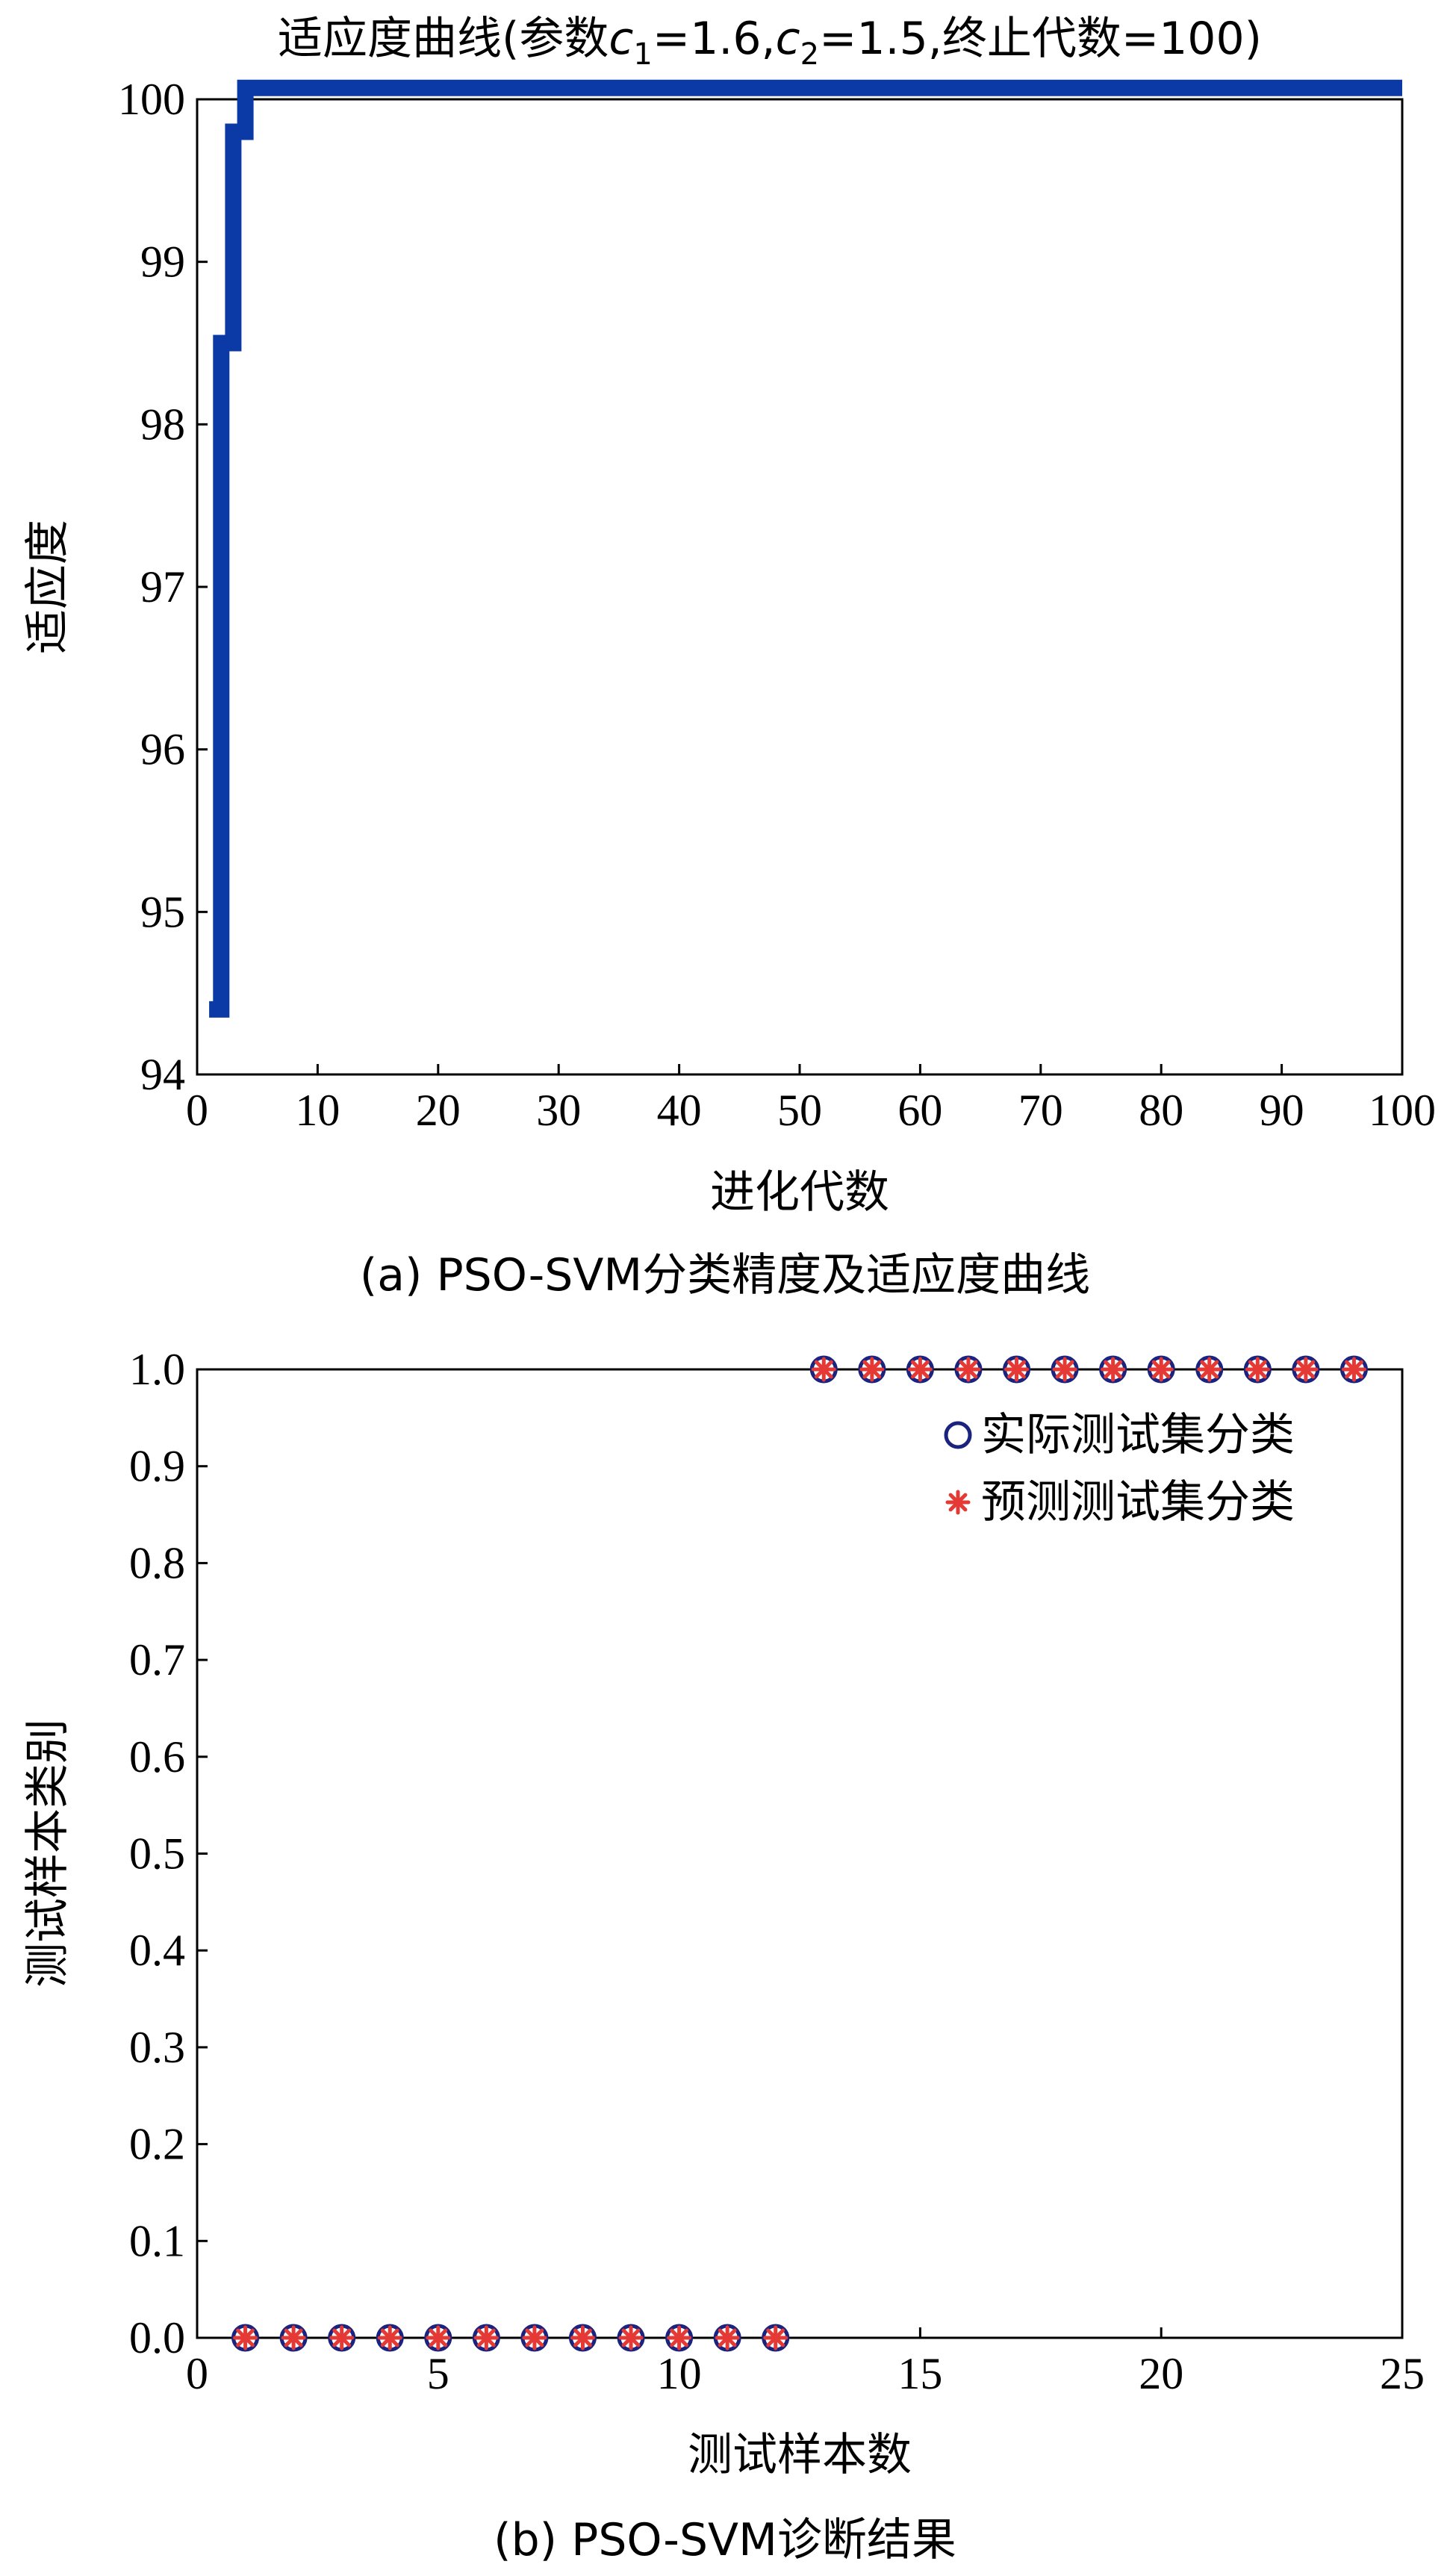 This screenshot has height=2576, width=1450. I want to click on fitness-y-tick-label: 94, so click(162, 1074).